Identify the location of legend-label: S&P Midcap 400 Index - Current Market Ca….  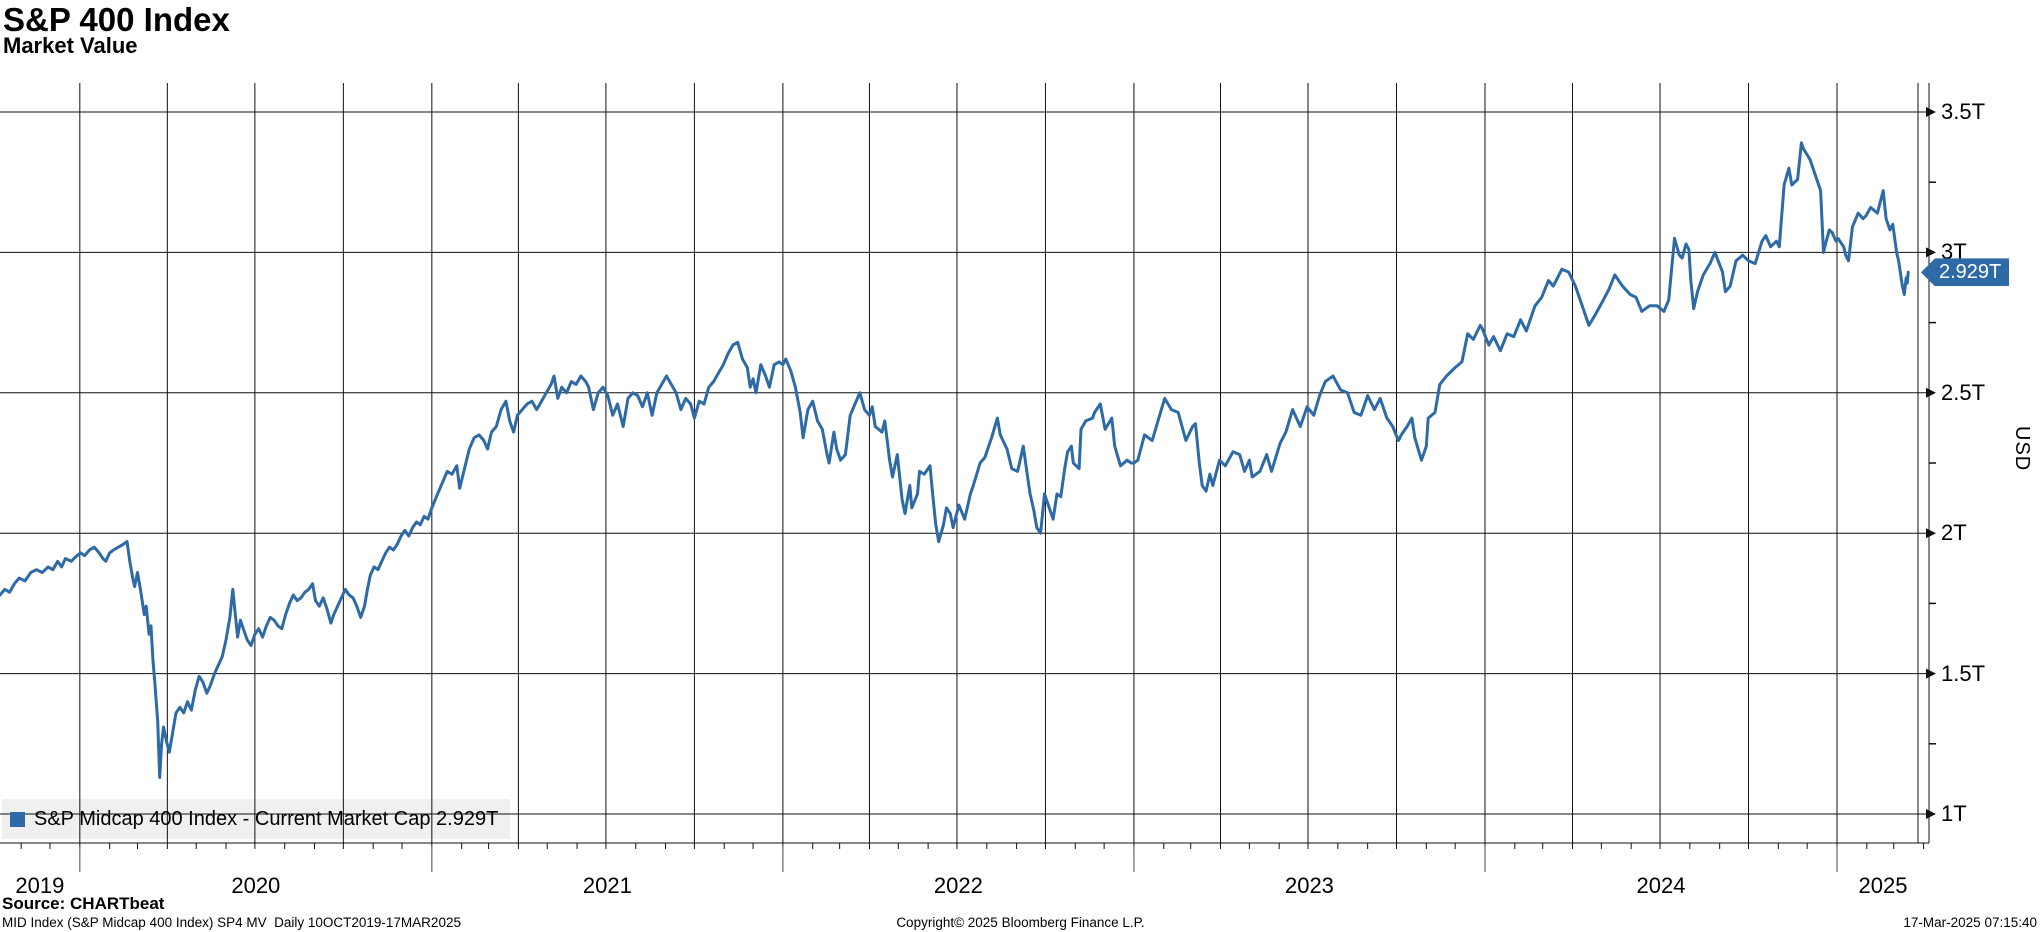
(266, 819).